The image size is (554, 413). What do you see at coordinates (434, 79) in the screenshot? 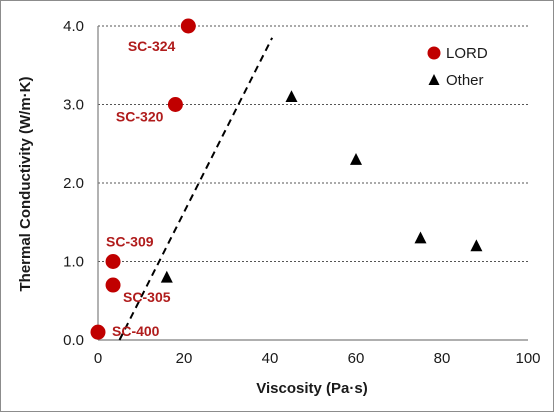
I see `legend-other-marker` at bounding box center [434, 79].